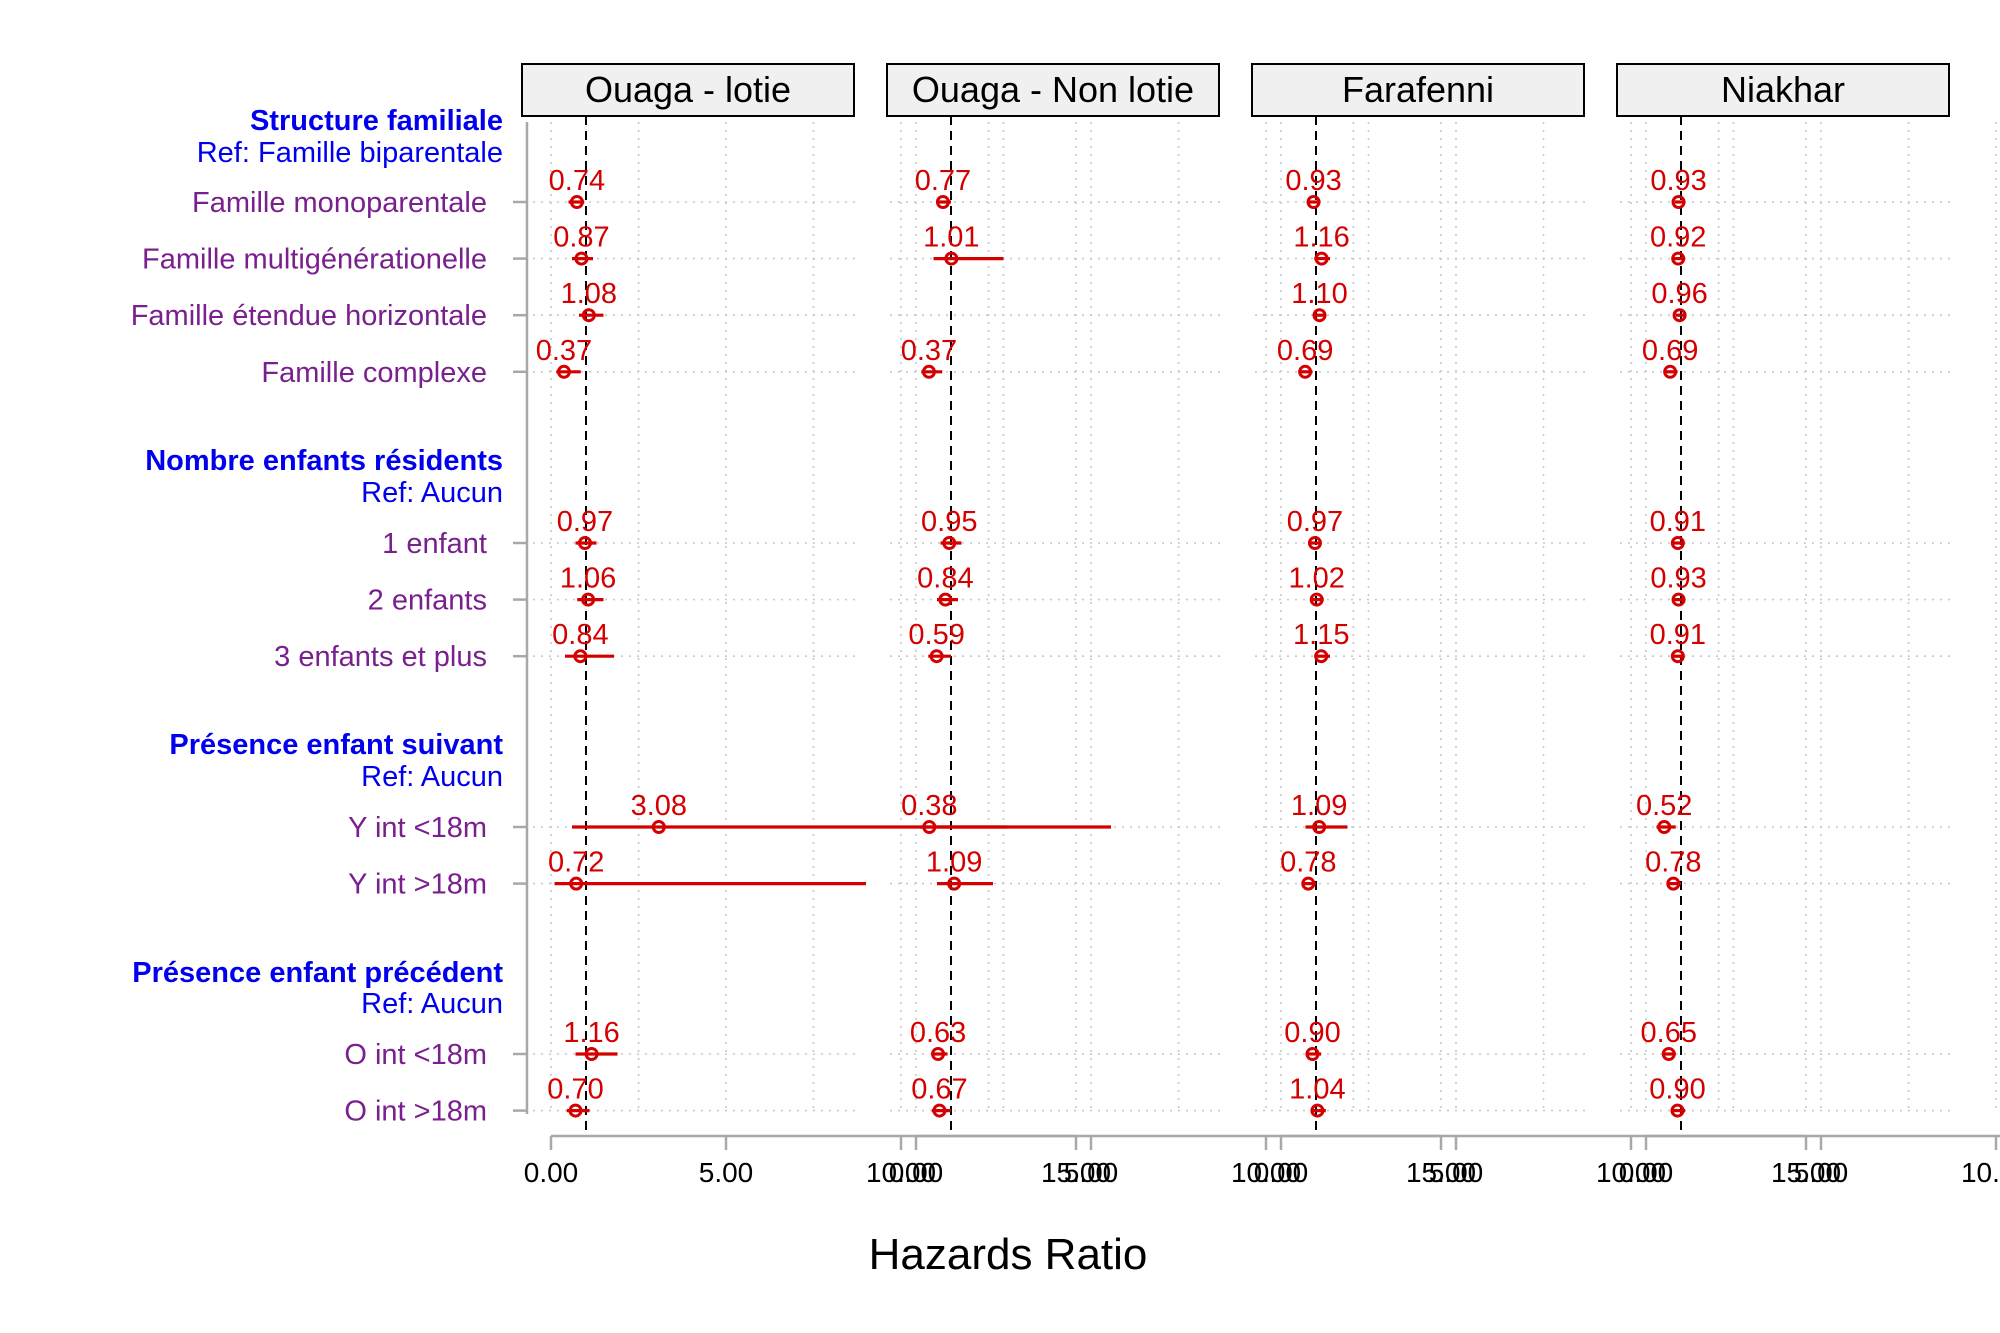 This screenshot has width=2000, height=1333. I want to click on panel-title-4: Niakhar, so click(1783, 89).